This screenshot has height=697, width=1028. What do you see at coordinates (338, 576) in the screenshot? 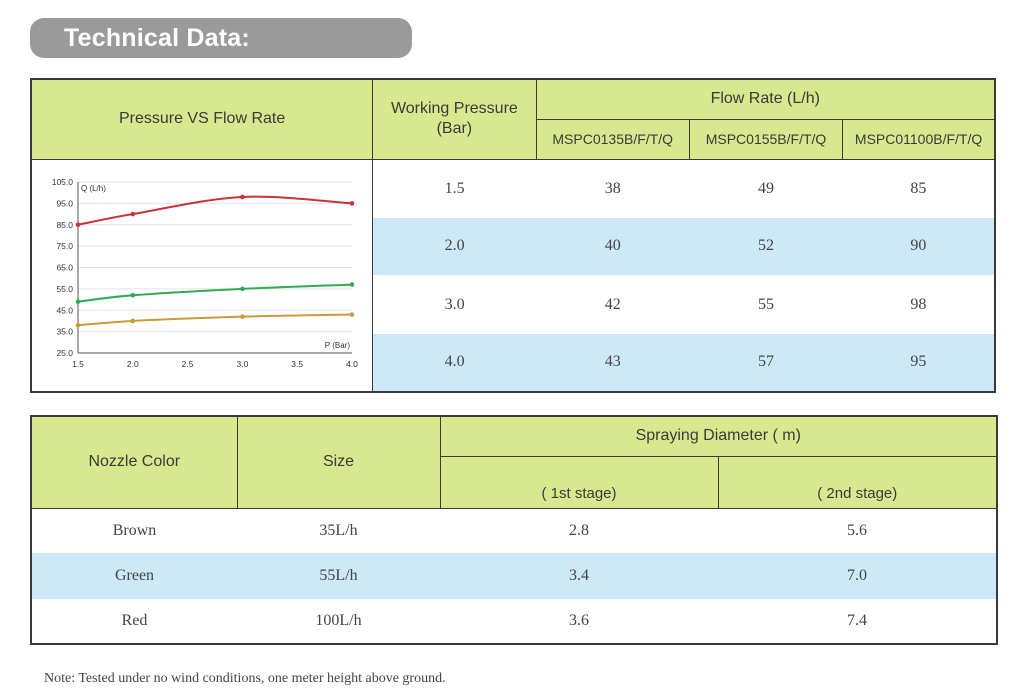
I see `size-cell: 55L/h` at bounding box center [338, 576].